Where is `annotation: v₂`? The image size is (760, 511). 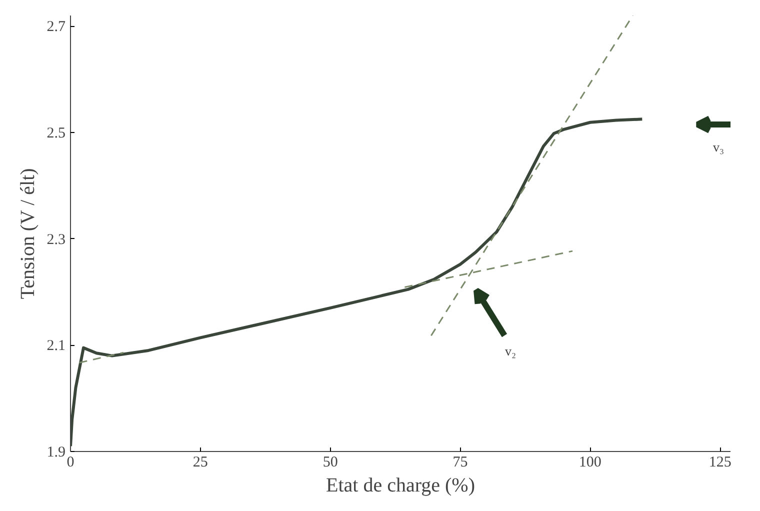
annotation: v₂ is located at coordinates (510, 351).